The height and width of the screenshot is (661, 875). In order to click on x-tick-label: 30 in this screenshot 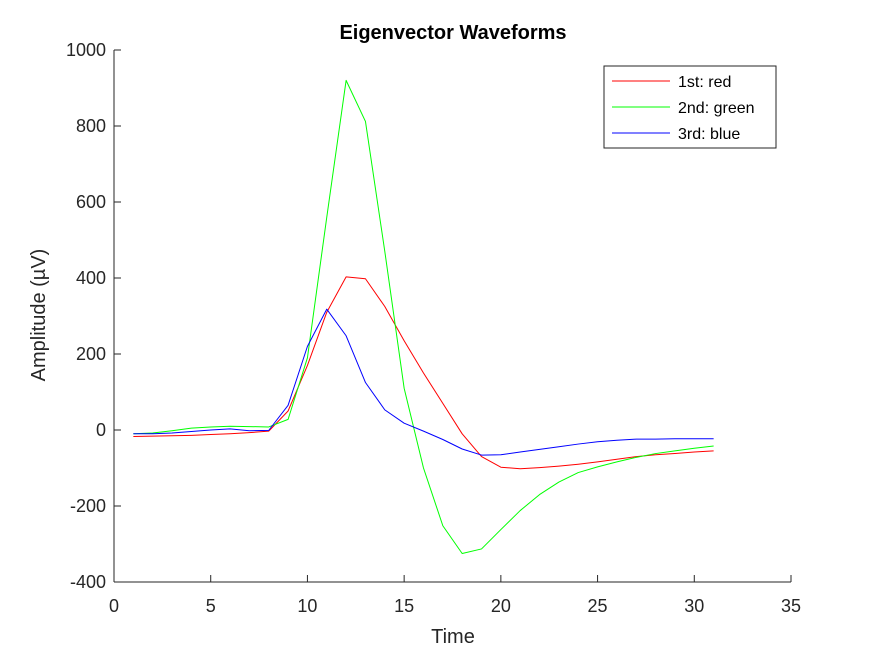, I will do `click(694, 606)`.